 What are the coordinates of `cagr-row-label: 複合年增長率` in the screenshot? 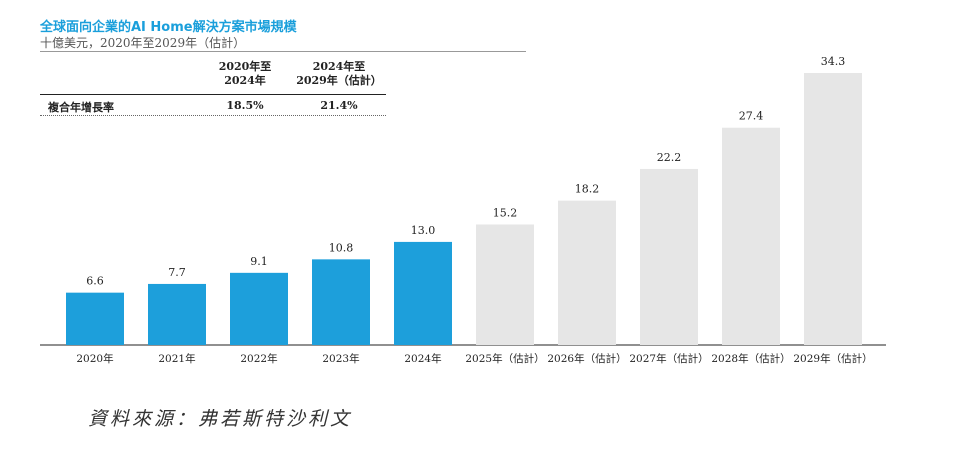 It's located at (81, 107).